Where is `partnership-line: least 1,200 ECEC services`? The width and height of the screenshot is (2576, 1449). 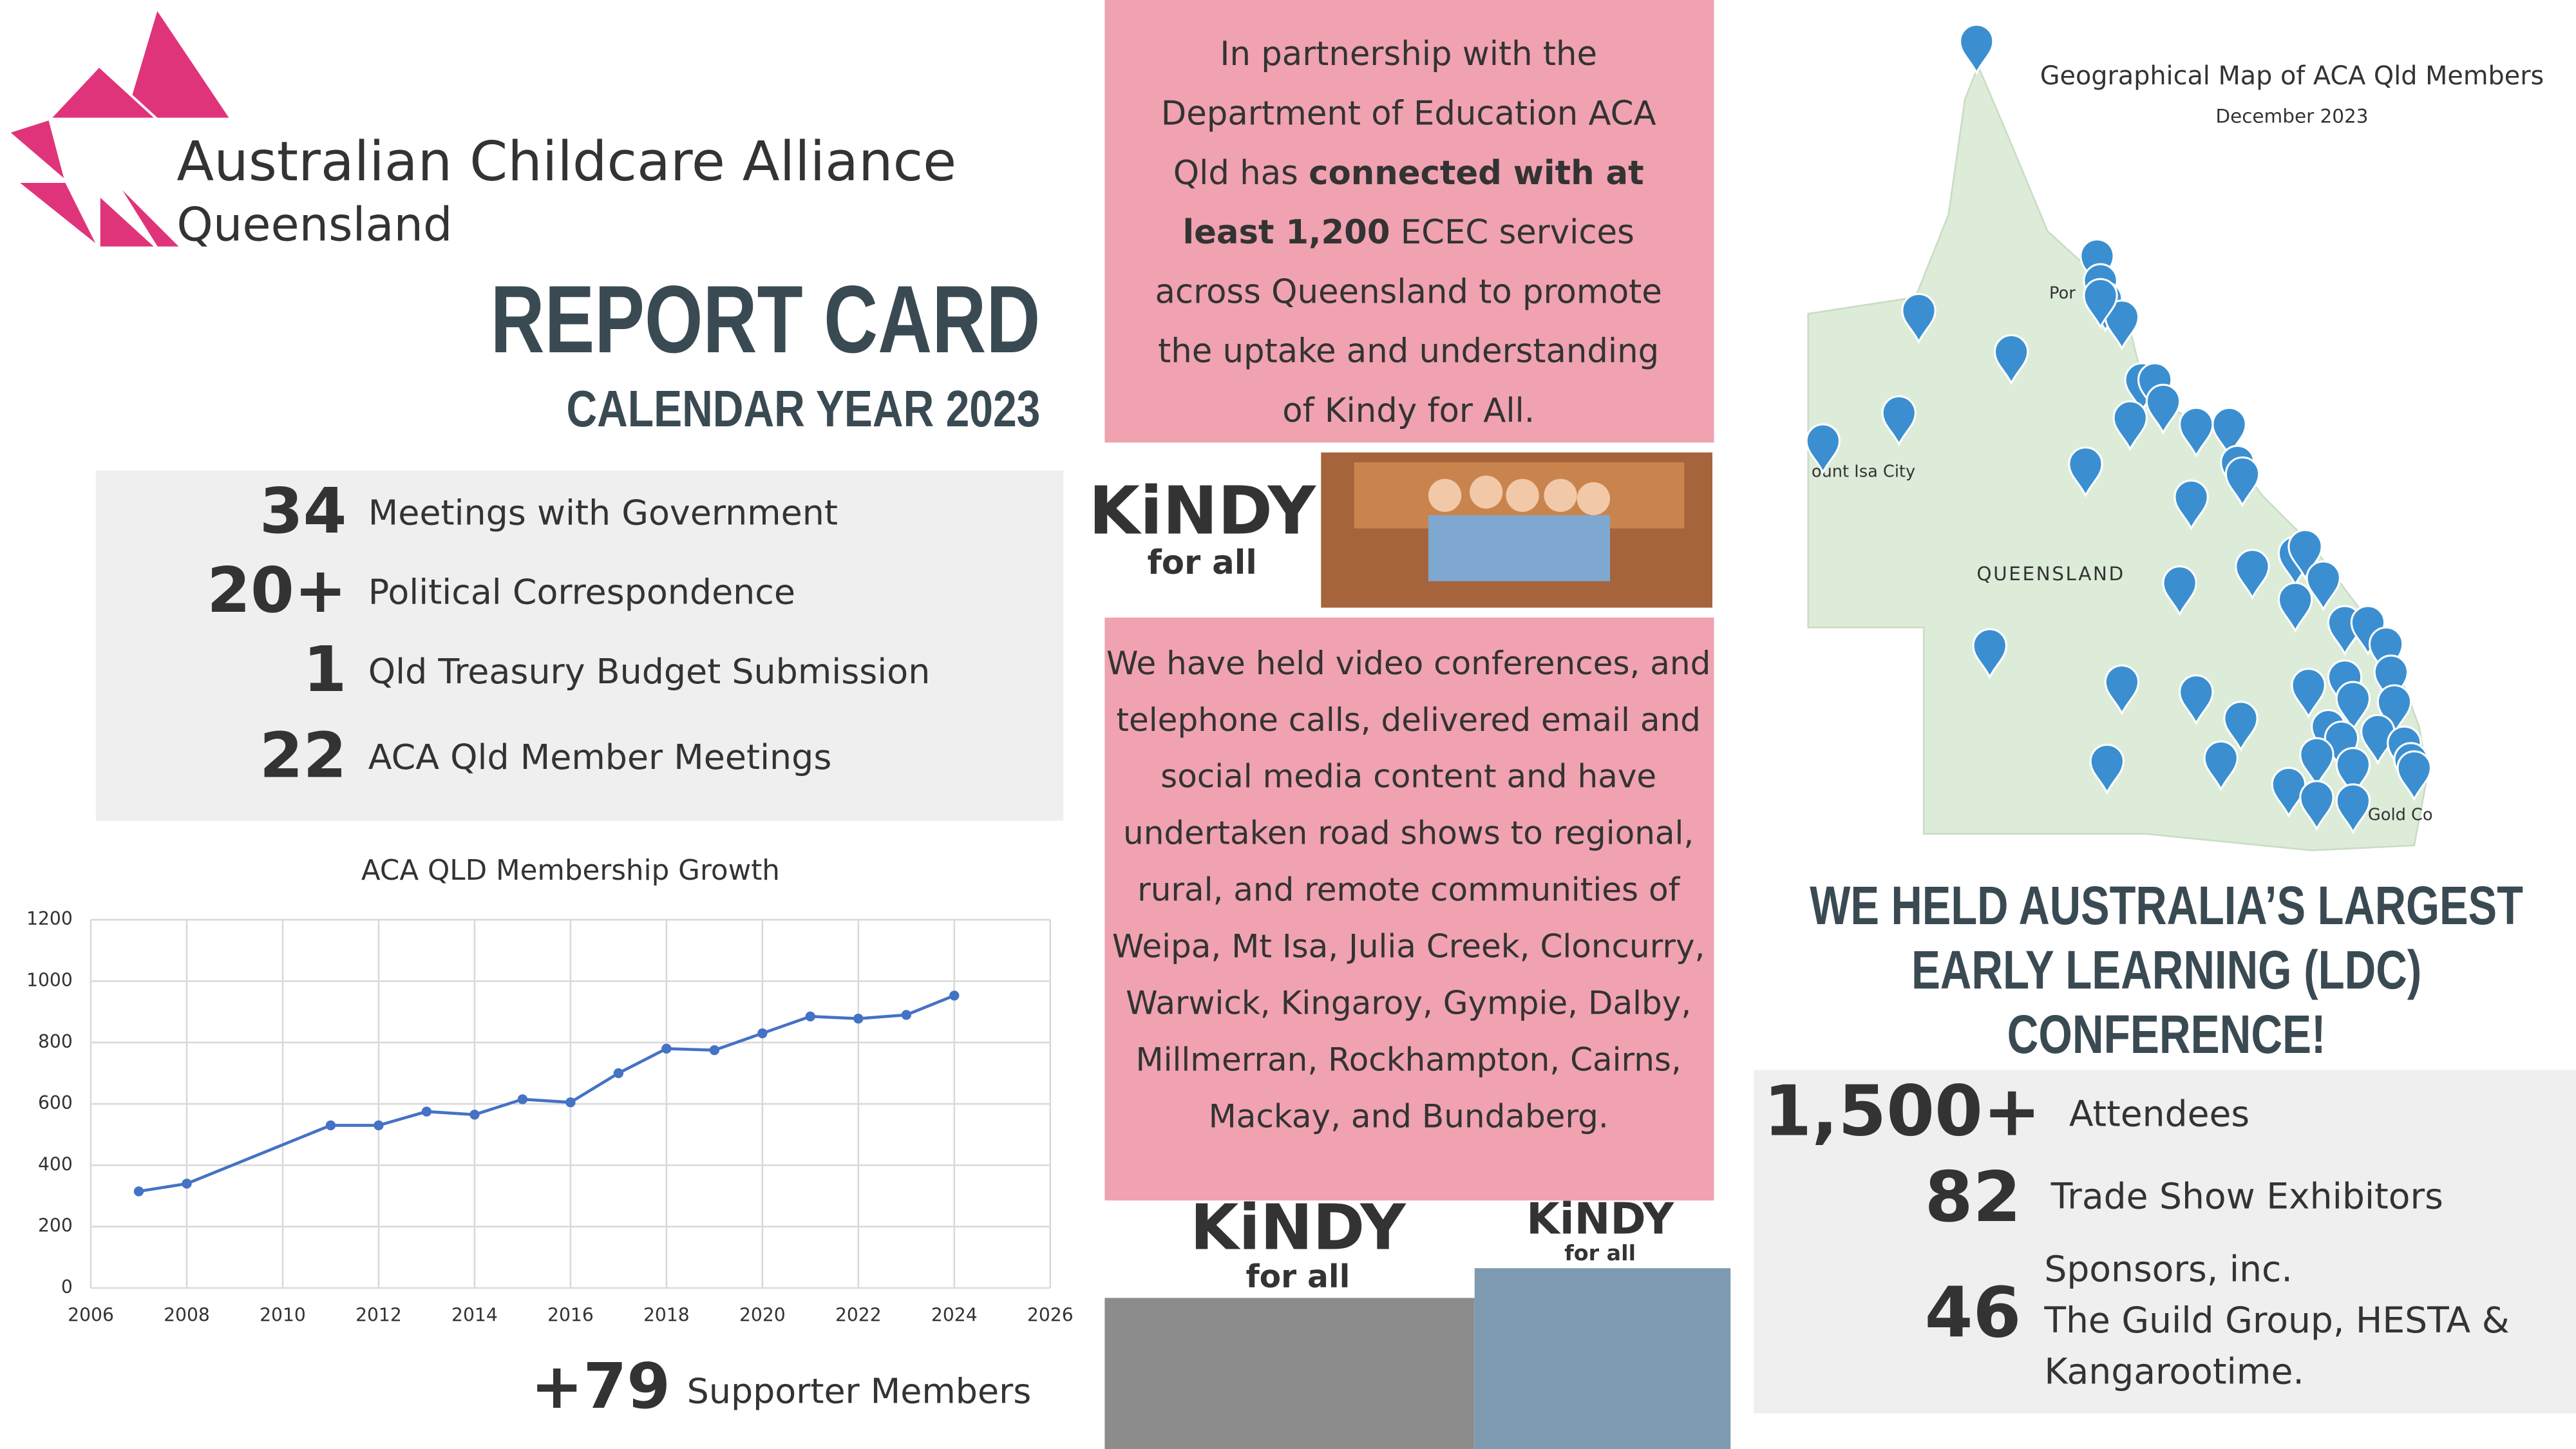
partnership-line: least 1,200 ECEC services is located at coordinates (1409, 232).